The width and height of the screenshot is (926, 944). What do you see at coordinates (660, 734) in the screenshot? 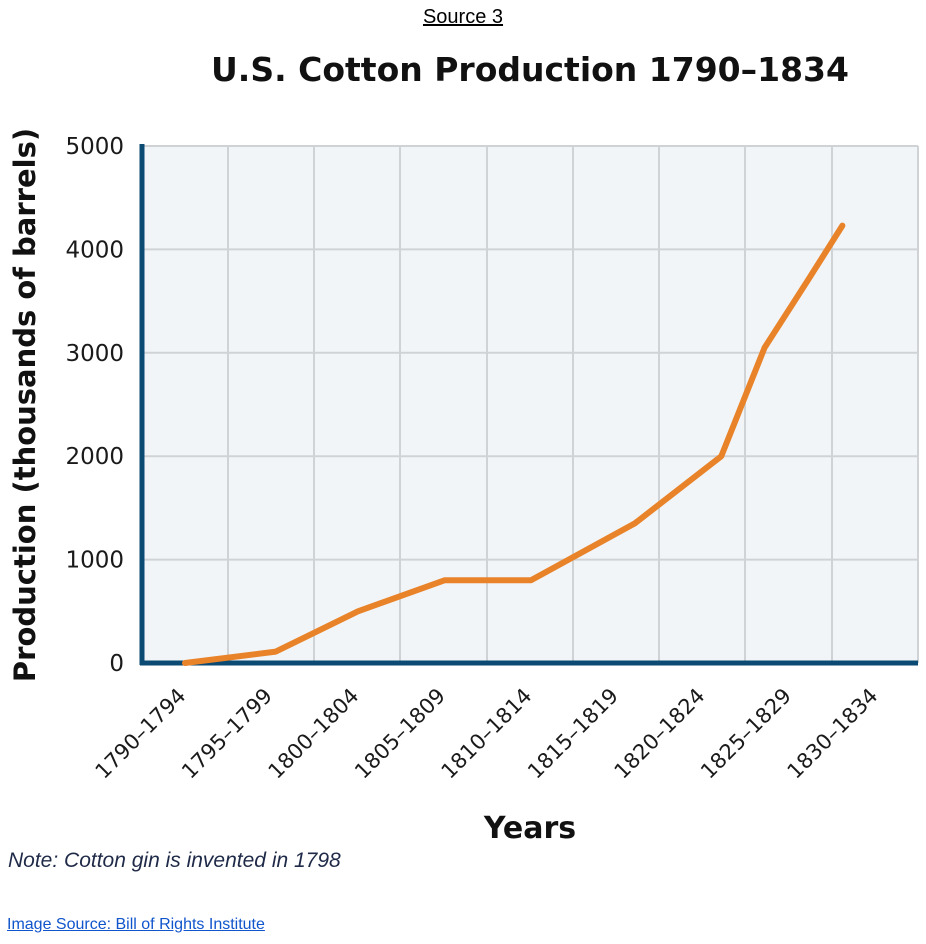
I see `x-tick-label: 1820–1824` at bounding box center [660, 734].